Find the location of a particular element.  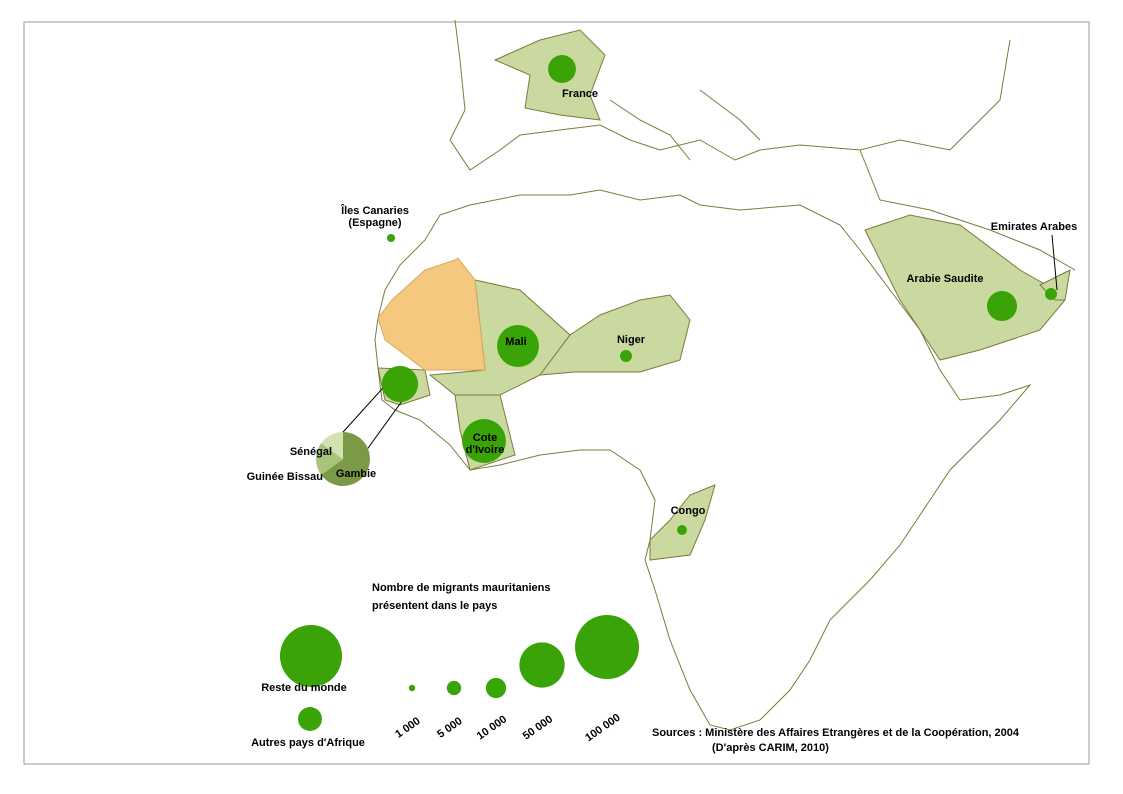

country-label: France is located at coordinates (580, 94).